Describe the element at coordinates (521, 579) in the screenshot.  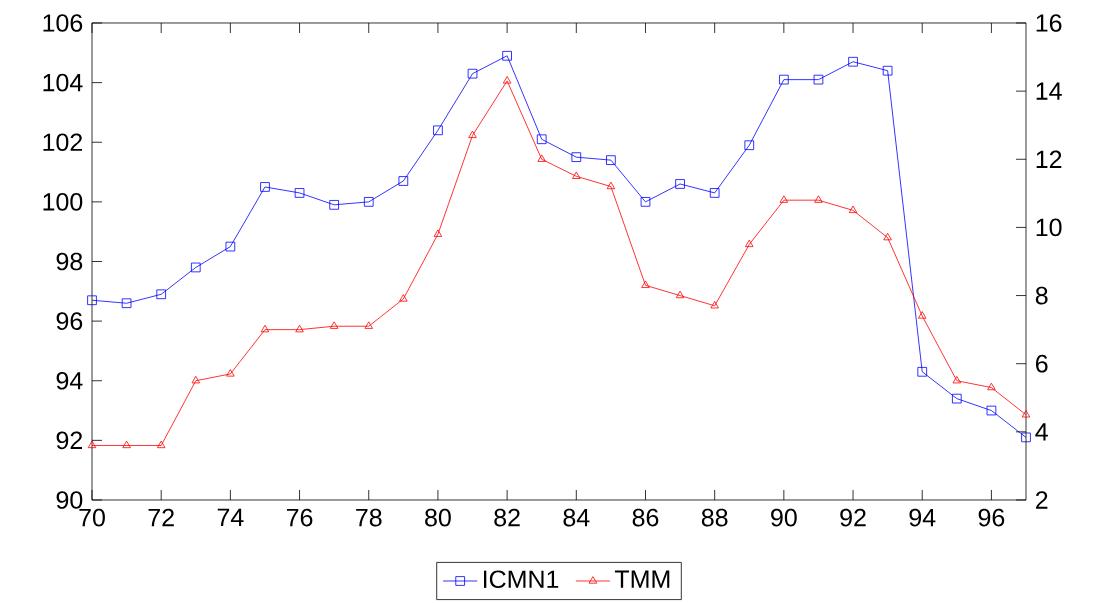
I see `legend-label: ICMN1` at that location.